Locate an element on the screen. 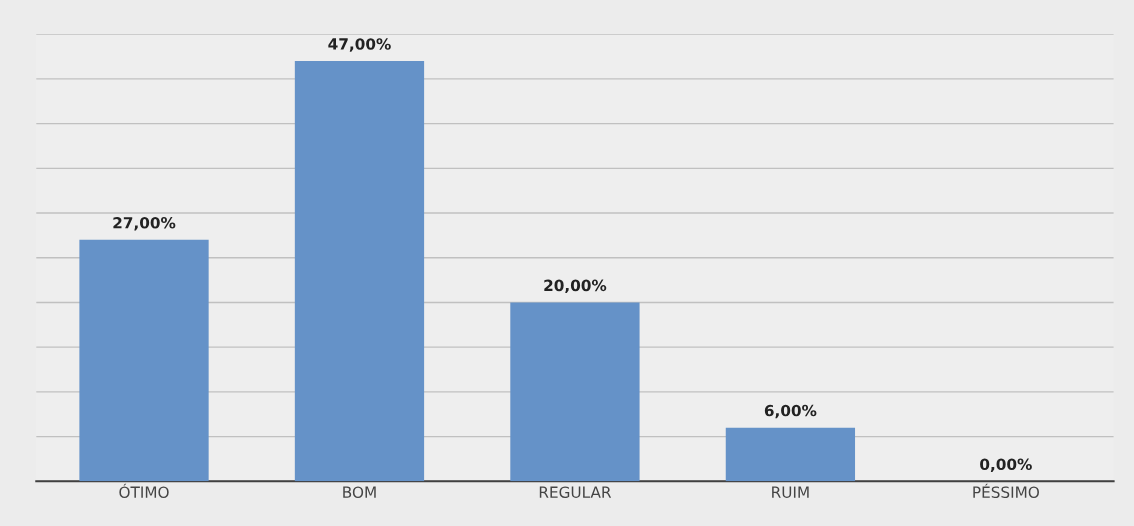  x-tick-label: ÓTIMO is located at coordinates (144, 490).